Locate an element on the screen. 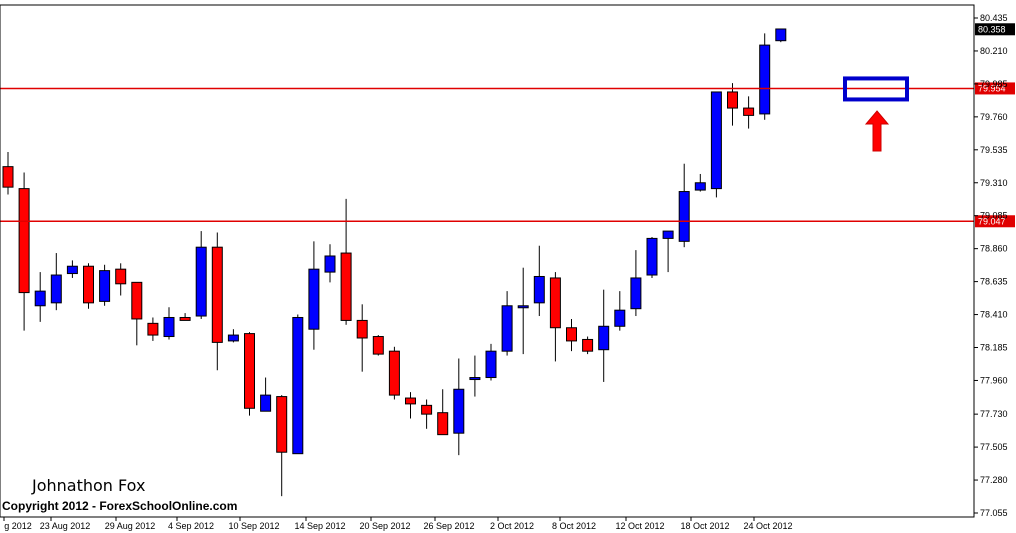 The height and width of the screenshot is (533, 1016). annotation-group is located at coordinates (876, 114).